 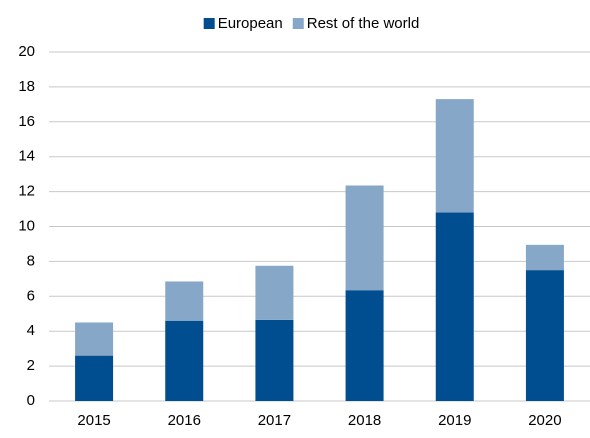 What do you see at coordinates (26, 191) in the screenshot?
I see `y-tick-label: 12` at bounding box center [26, 191].